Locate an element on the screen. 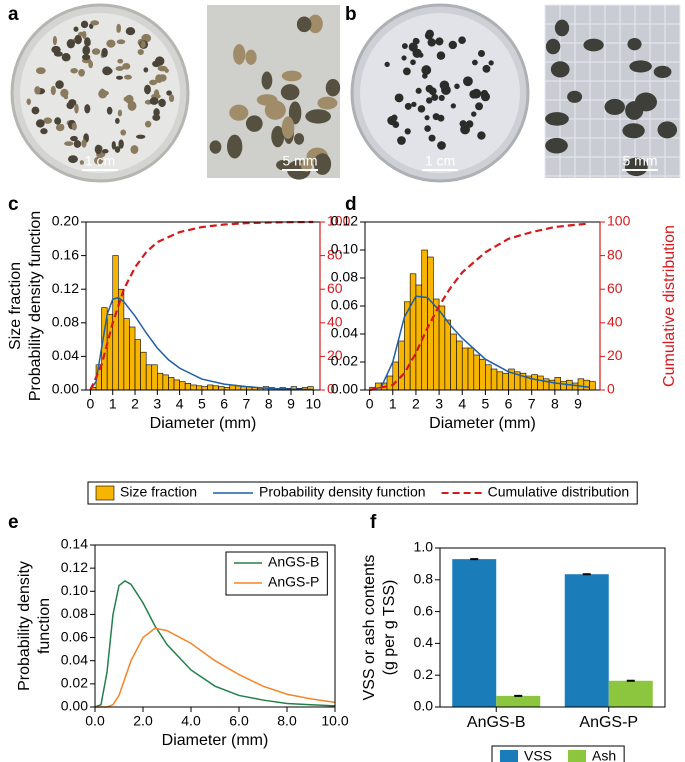 The height and width of the screenshot is (762, 685). y-tick-label: 0.08 is located at coordinates (74, 613).